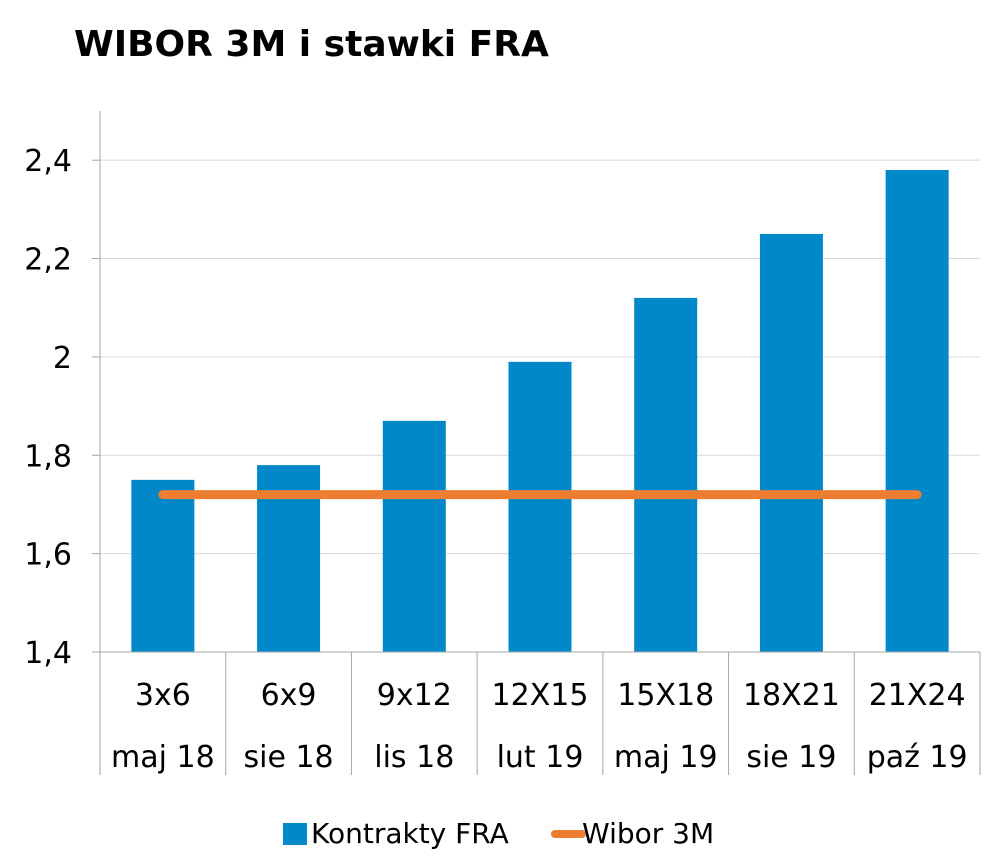 This screenshot has height=864, width=998. I want to click on chart-title: WIBOR 3M i stawki FRA, so click(311, 44).